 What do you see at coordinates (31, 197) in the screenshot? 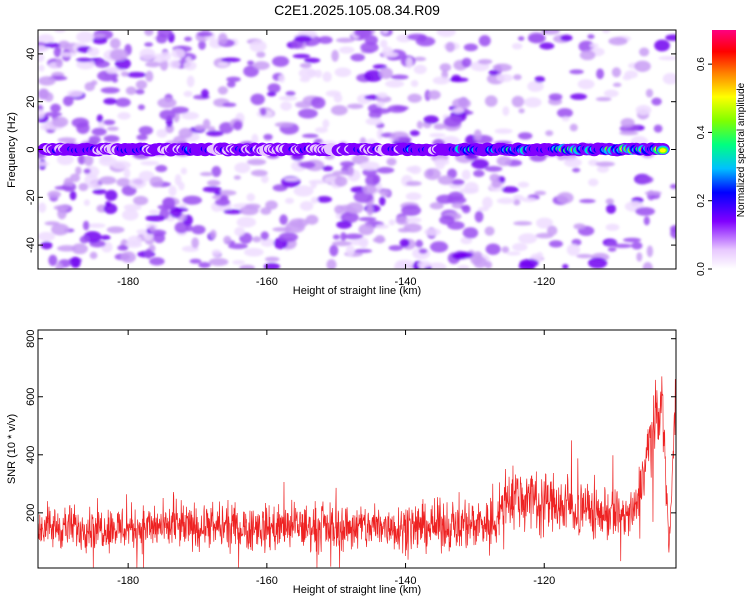
I see `spectrogram-y-tick-label: -20` at bounding box center [31, 197].